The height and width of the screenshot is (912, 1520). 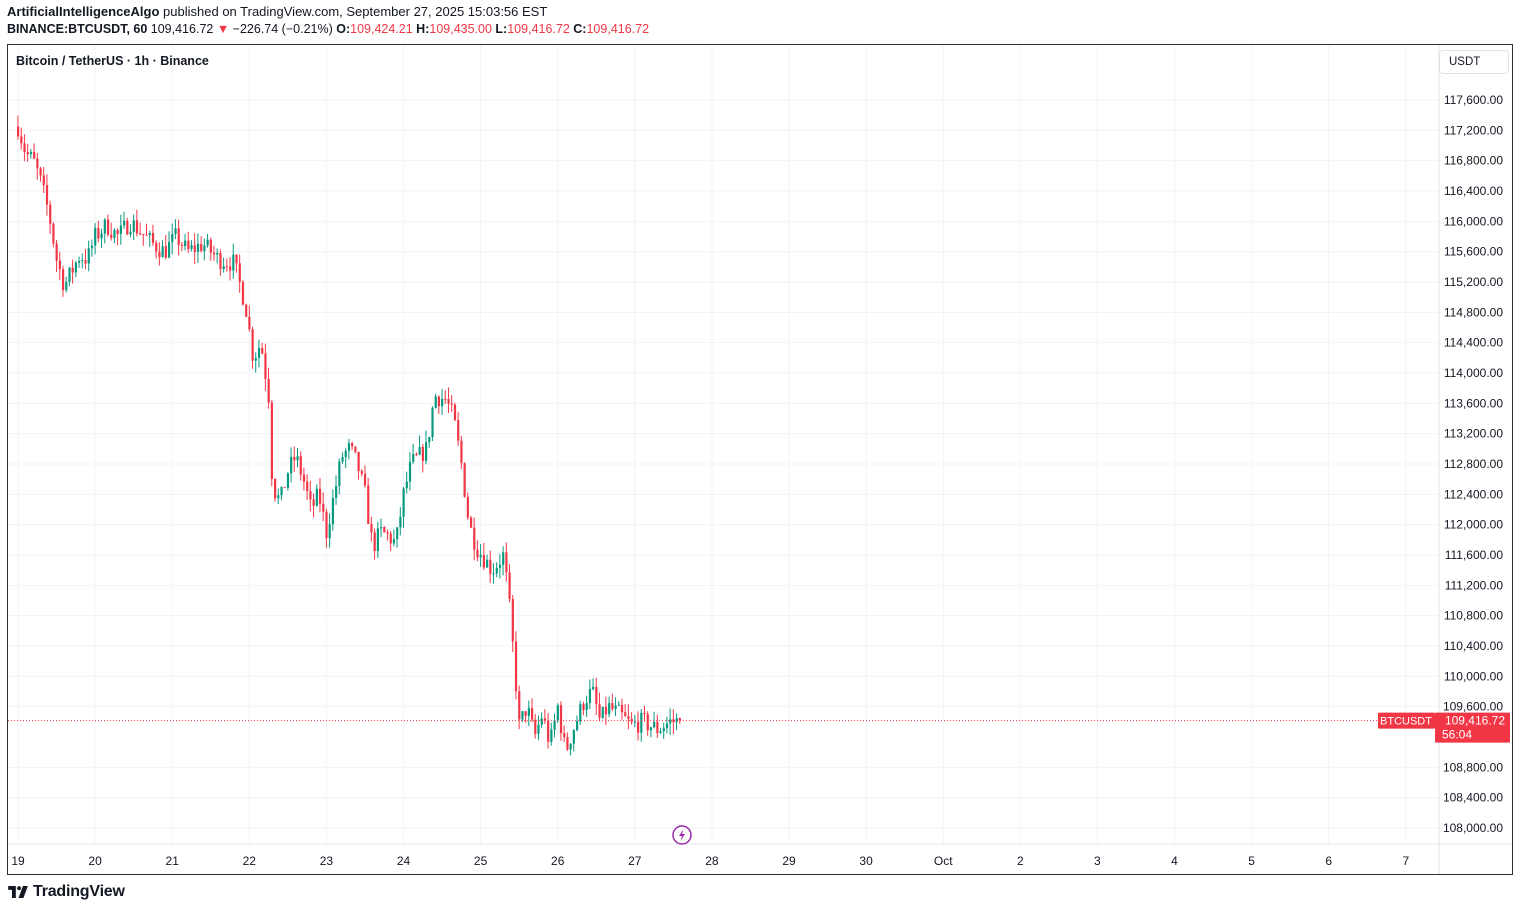 I want to click on y-tick-label: 111,200.00, so click(x=1474, y=585).